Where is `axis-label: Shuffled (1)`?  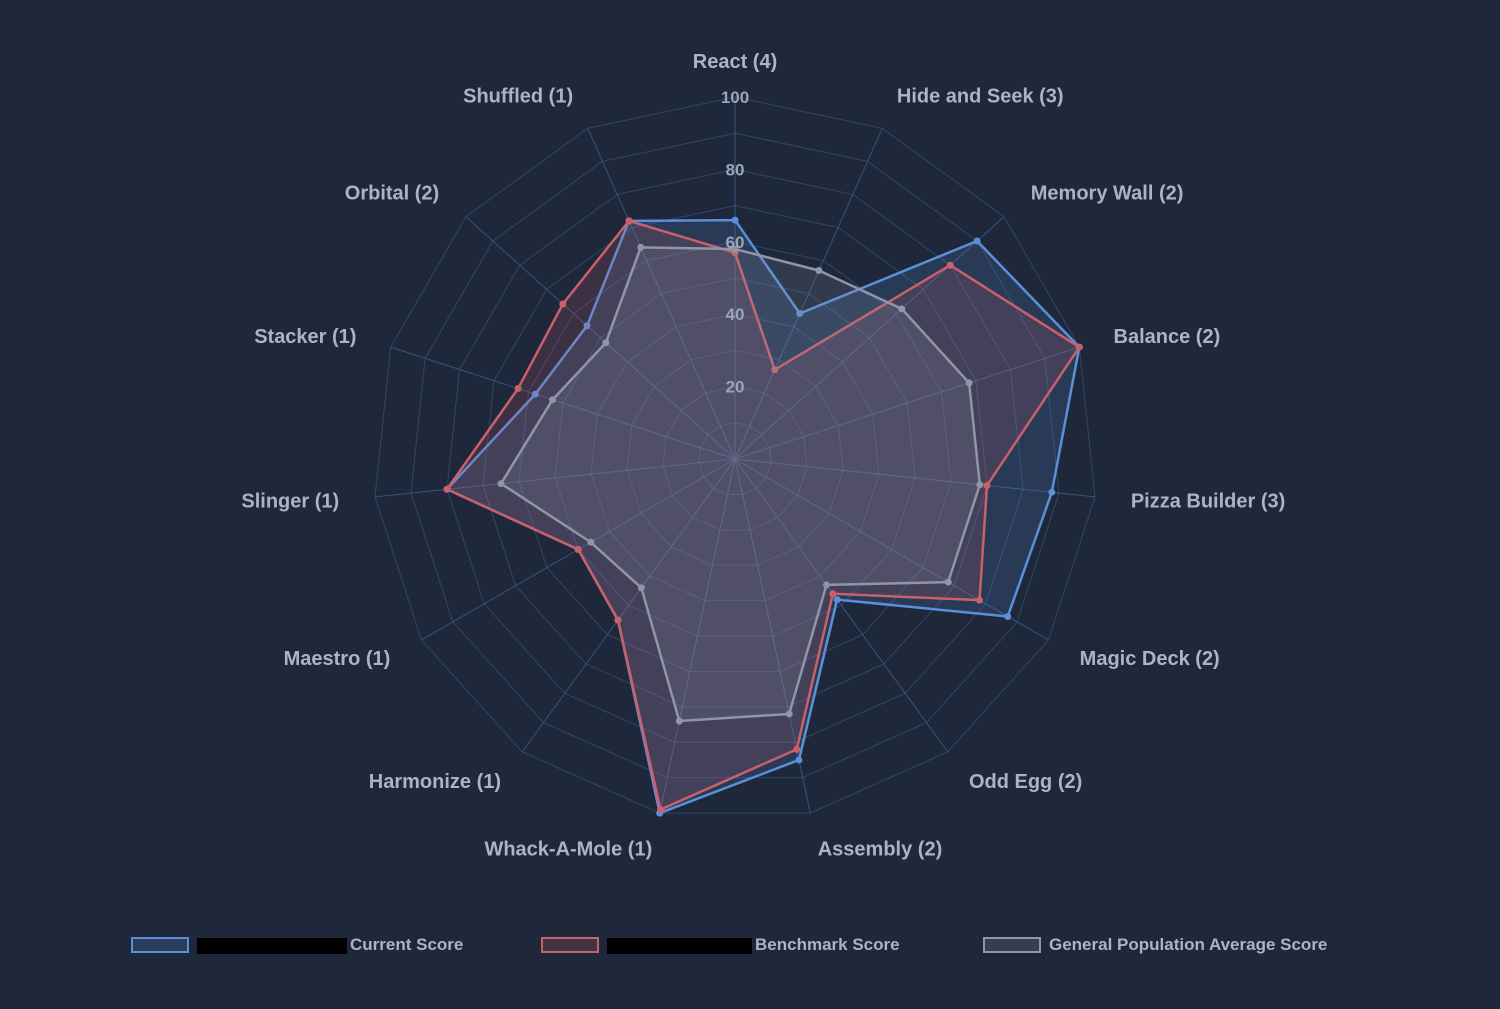 axis-label: Shuffled (1) is located at coordinates (518, 96).